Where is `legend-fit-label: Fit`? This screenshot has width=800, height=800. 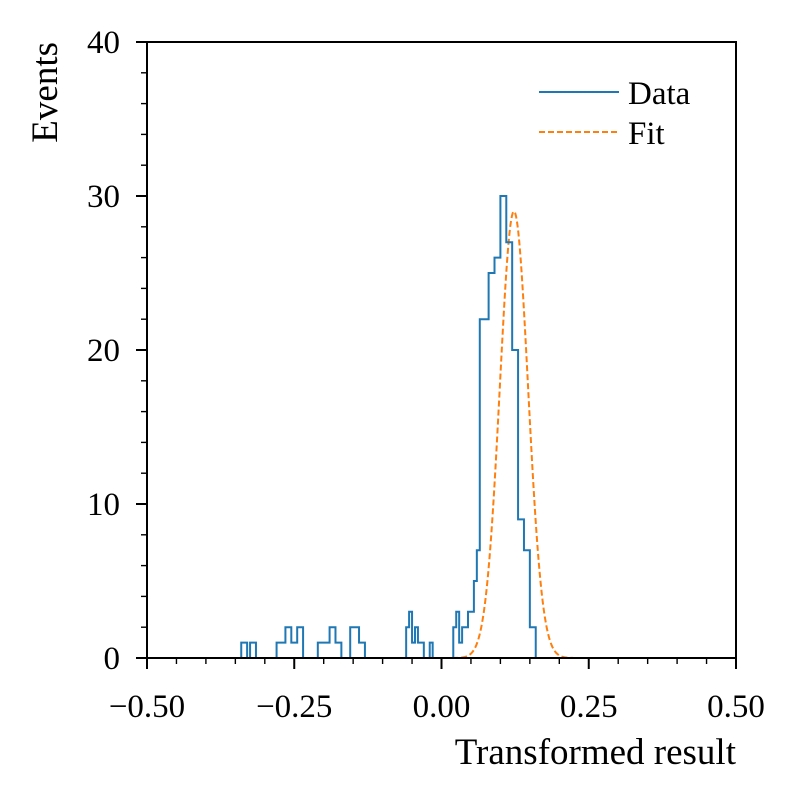
legend-fit-label: Fit is located at coordinates (646, 134).